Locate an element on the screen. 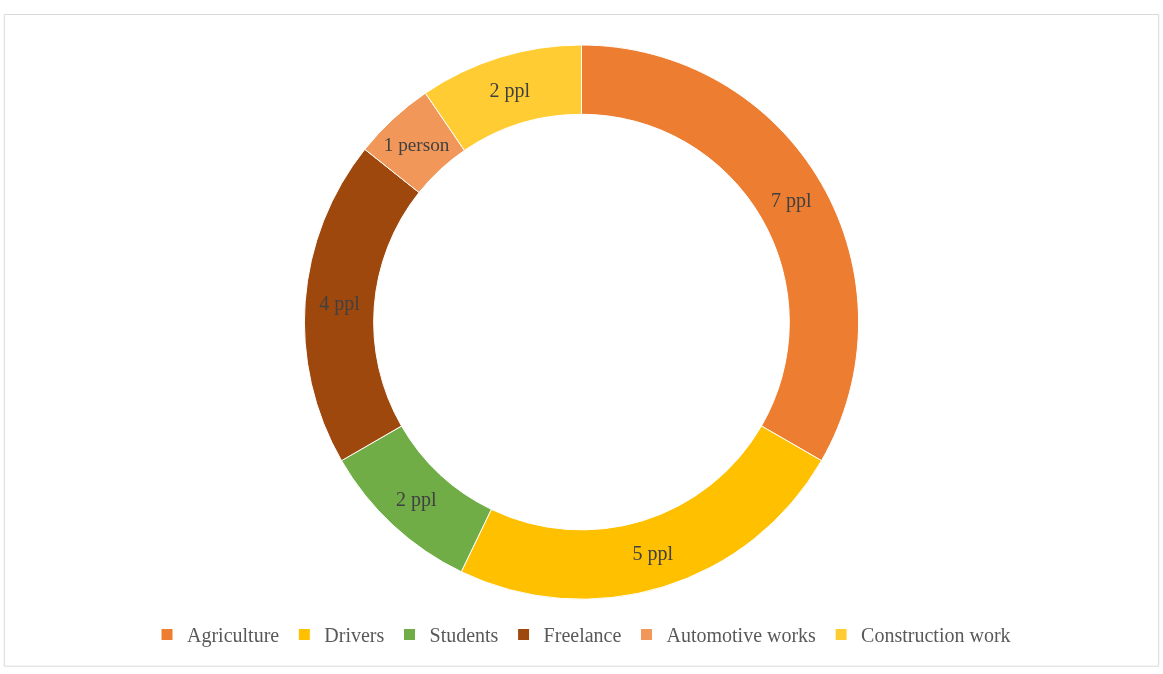  data-label: 7 ppl is located at coordinates (791, 201).